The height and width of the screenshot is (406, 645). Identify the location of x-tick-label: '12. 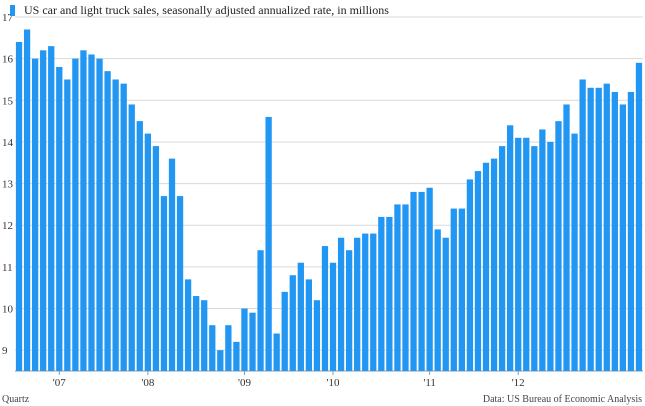
(518, 383).